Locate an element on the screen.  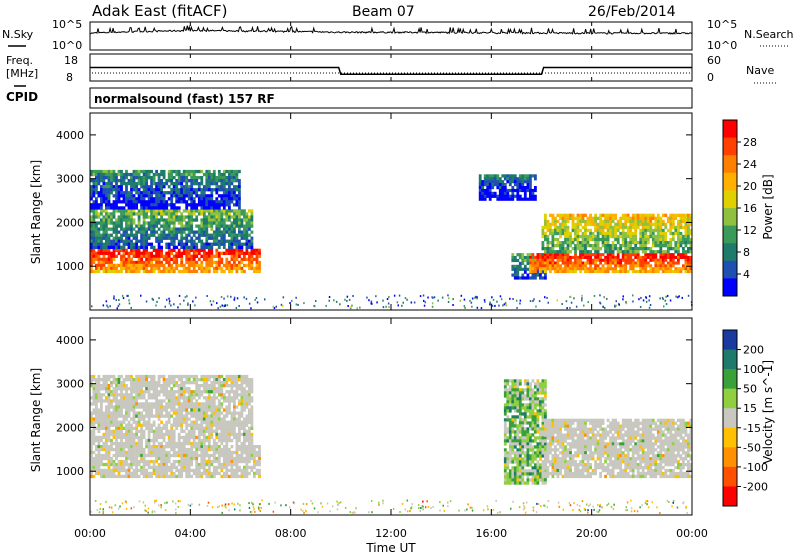
y-tick-label: 2000 is located at coordinates (70, 222).